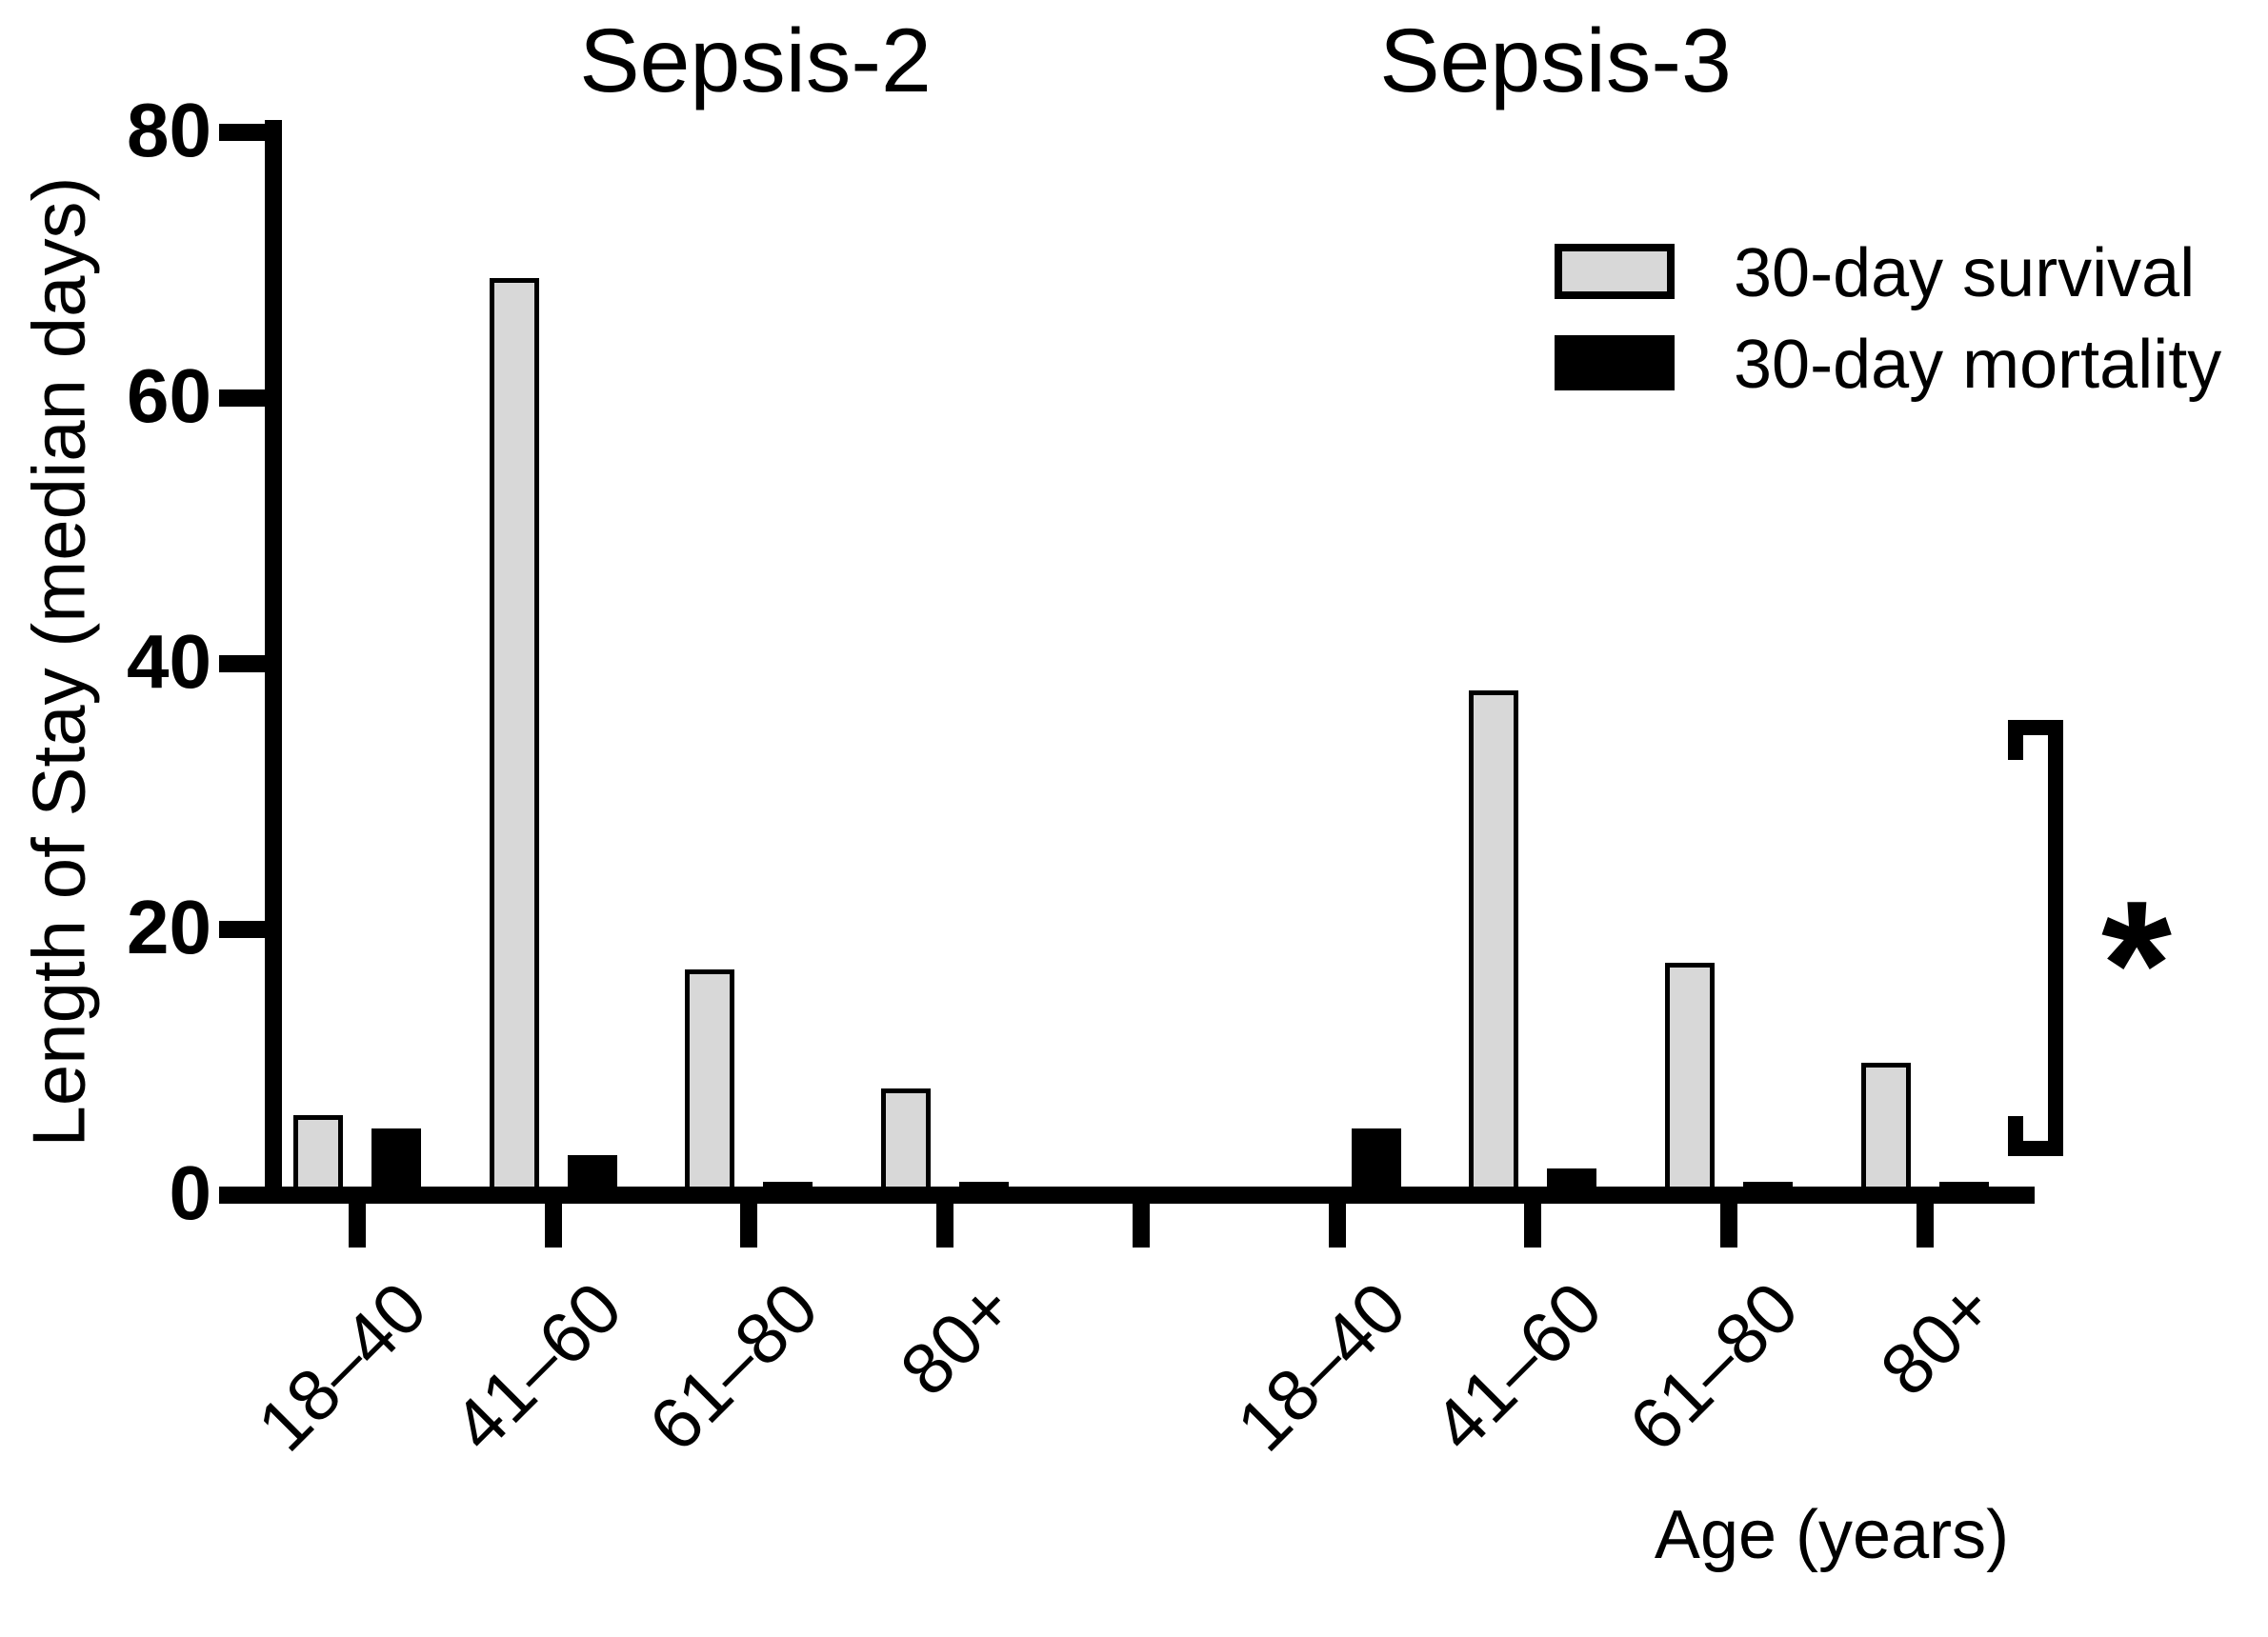  Describe the element at coordinates (1321, 1367) in the screenshot. I see `x-tick-label-sepsis-3-18-40: 18–40` at that location.